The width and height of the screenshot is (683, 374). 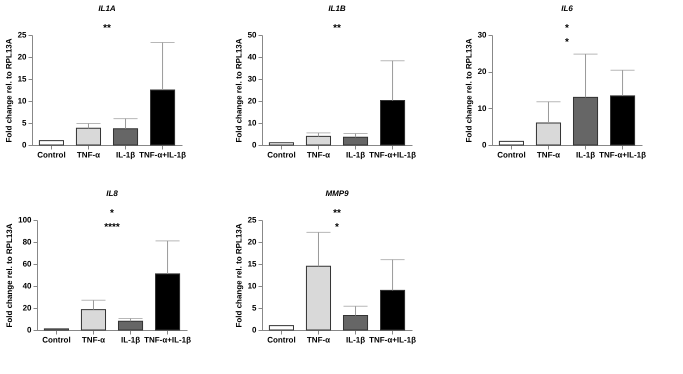 What do you see at coordinates (112, 227) in the screenshot?
I see `annotation: ****` at bounding box center [112, 227].